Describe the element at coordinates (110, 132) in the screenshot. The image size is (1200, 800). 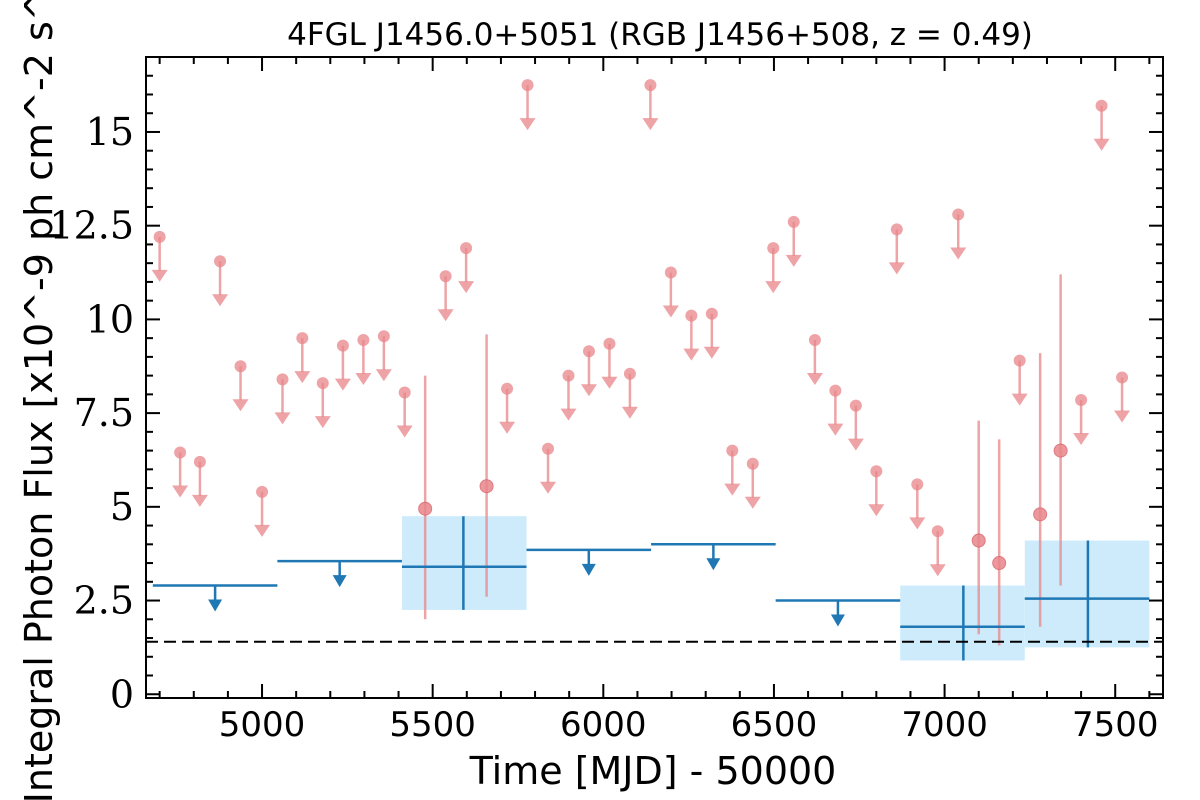
I see `y-tick-label: 15` at that location.